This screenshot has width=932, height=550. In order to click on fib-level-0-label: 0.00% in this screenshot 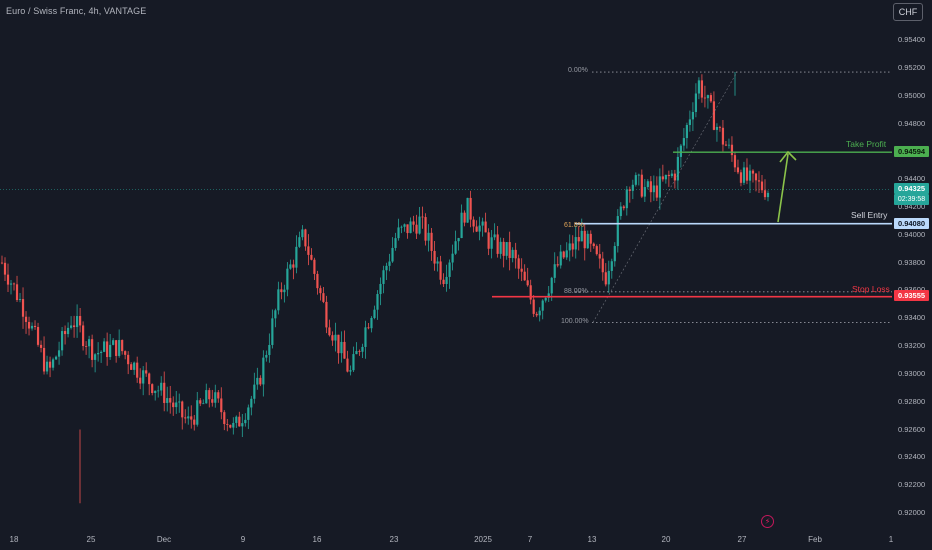, I will do `click(578, 70)`.